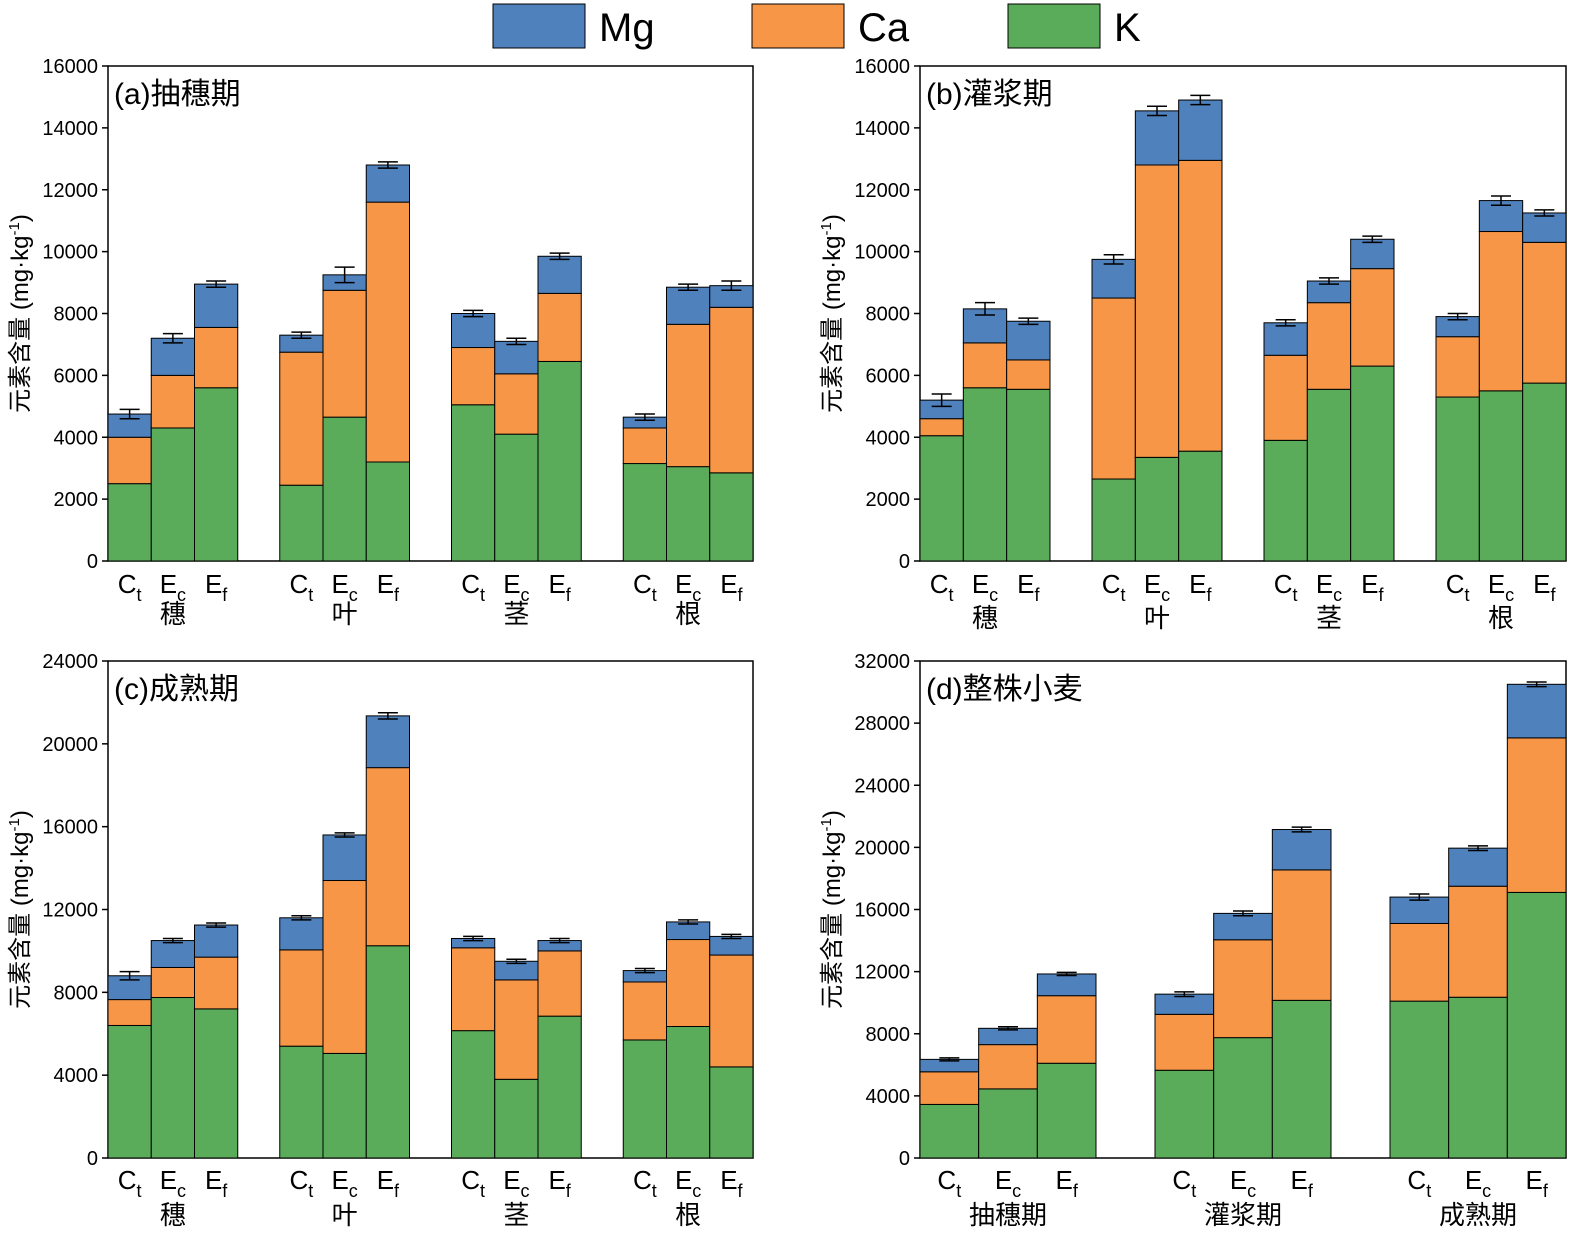  Describe the element at coordinates (1004, 689) in the screenshot. I see `panel-title: (d)整株小麦` at that location.